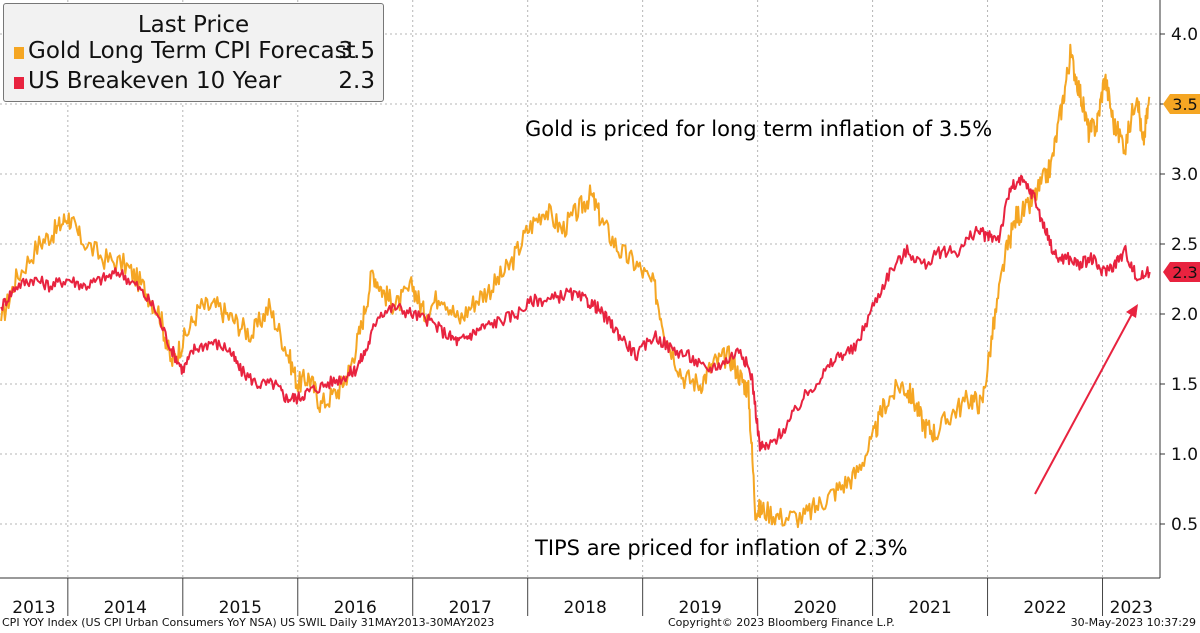  I want to click on legend-value-gold: 3.5, so click(356, 51).